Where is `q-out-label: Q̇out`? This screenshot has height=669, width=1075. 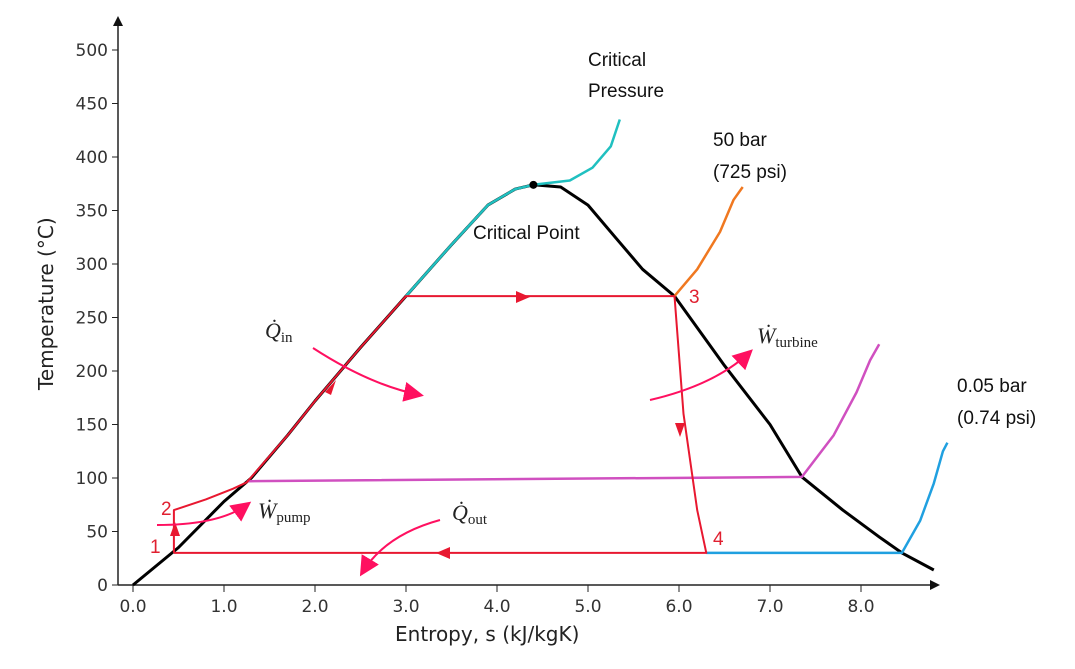 q-out-label: Q̇out is located at coordinates (470, 514).